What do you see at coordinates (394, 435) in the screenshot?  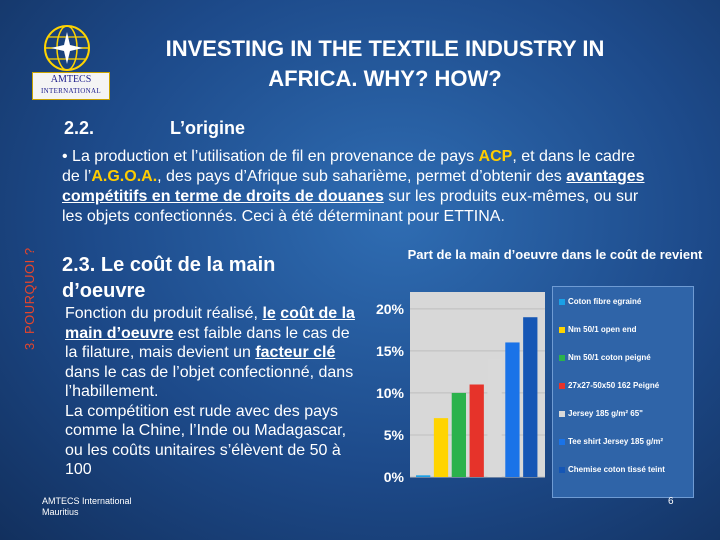 I see `y-tick-label: 5%` at bounding box center [394, 435].